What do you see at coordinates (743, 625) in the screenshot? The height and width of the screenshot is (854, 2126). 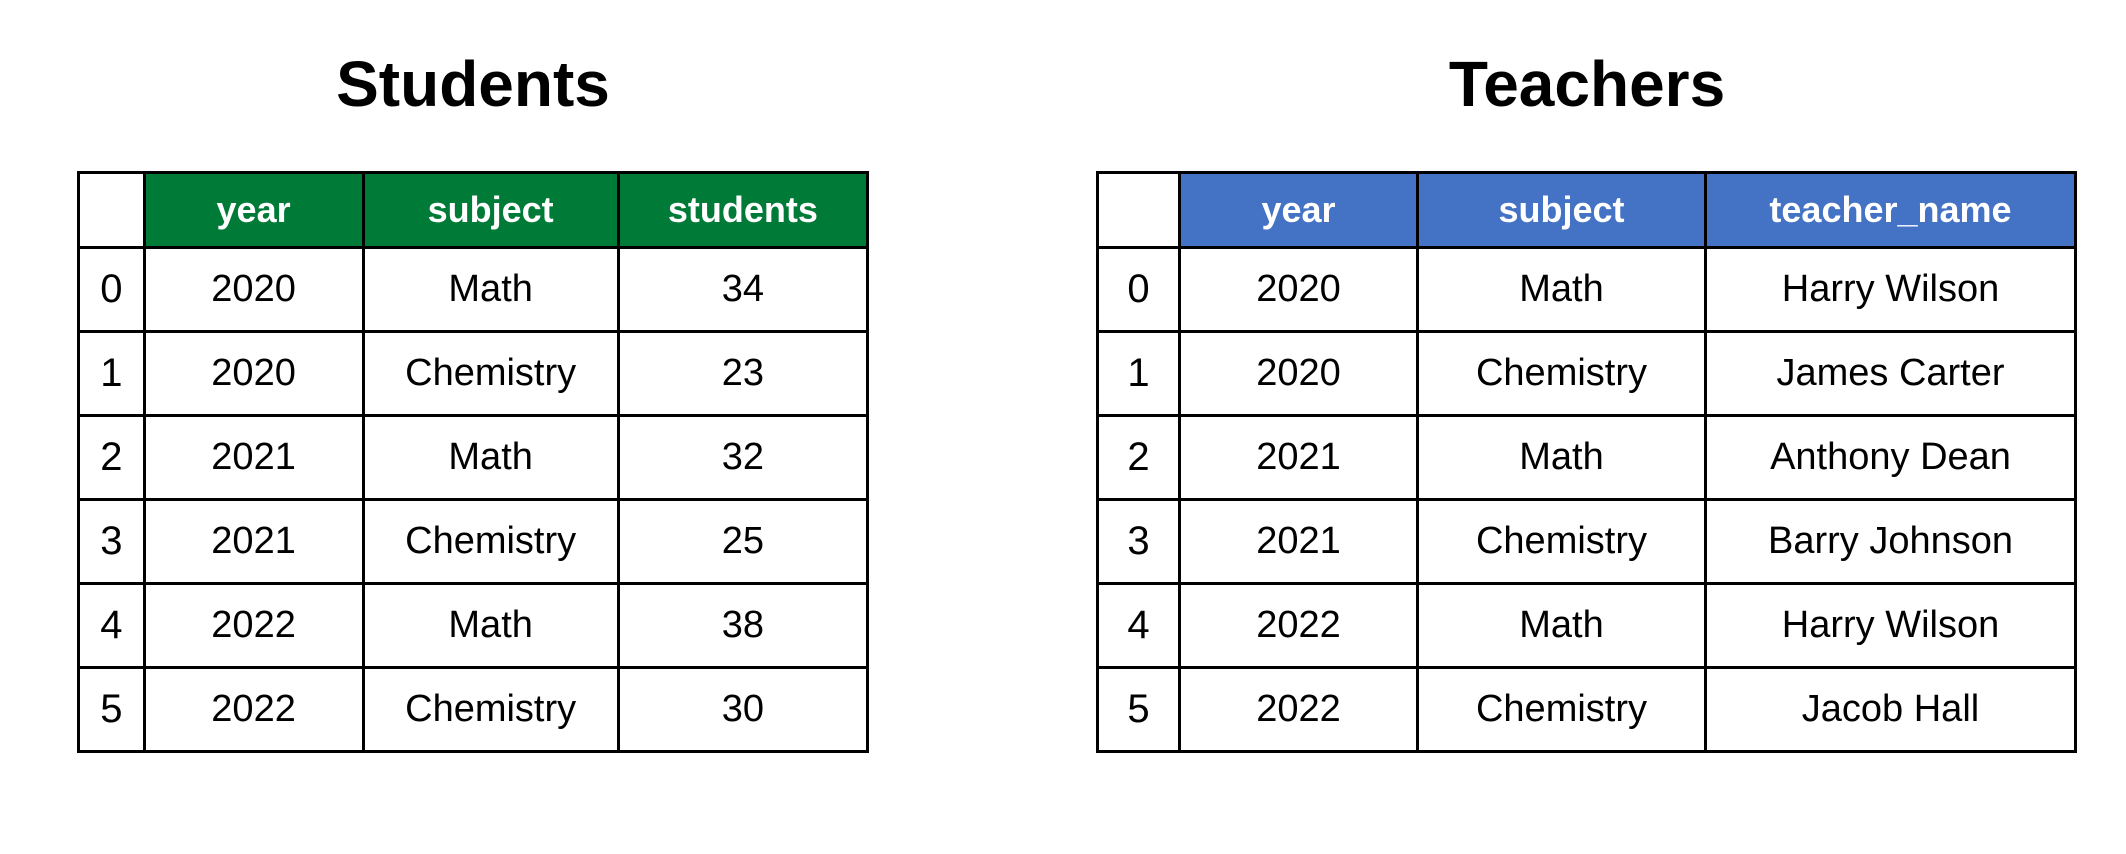 I see `students-cell: 38` at bounding box center [743, 625].